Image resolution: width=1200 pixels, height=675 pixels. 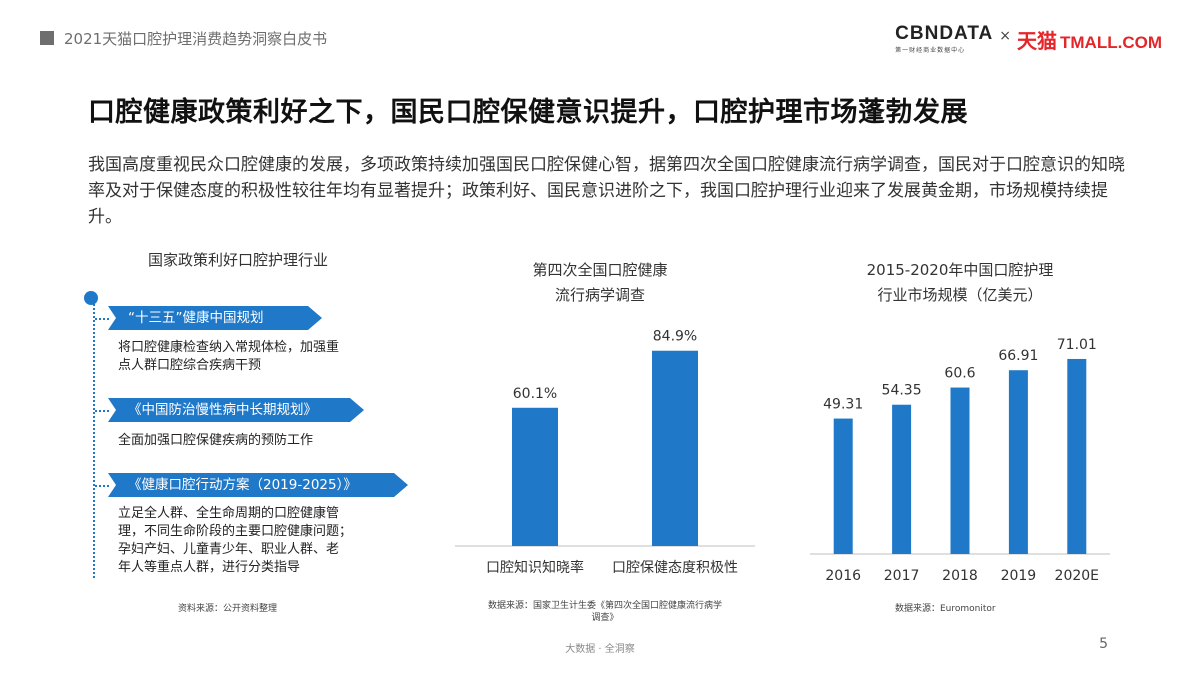 I want to click on policy-description-line: 年人等重点人群，进行分类指导, so click(x=209, y=567).